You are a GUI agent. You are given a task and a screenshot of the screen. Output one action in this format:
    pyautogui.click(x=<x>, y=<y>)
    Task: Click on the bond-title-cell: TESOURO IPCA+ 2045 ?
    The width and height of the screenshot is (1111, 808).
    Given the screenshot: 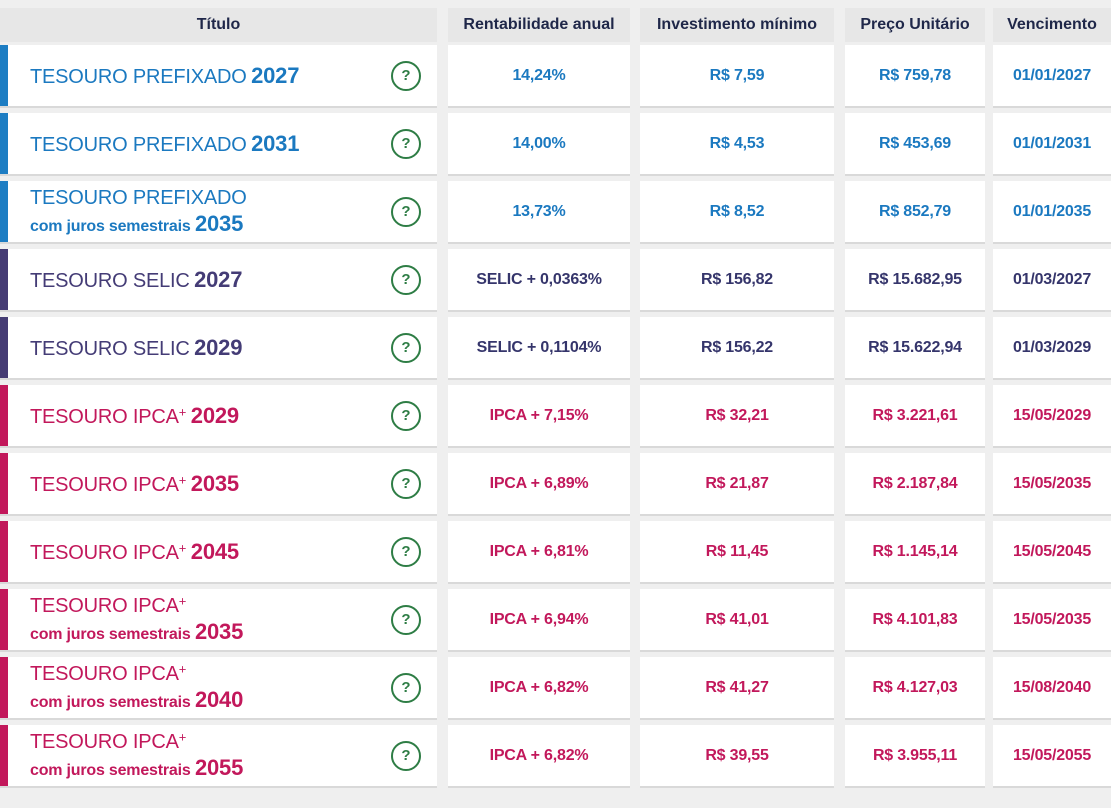 What is the action you would take?
    pyautogui.click(x=218, y=552)
    